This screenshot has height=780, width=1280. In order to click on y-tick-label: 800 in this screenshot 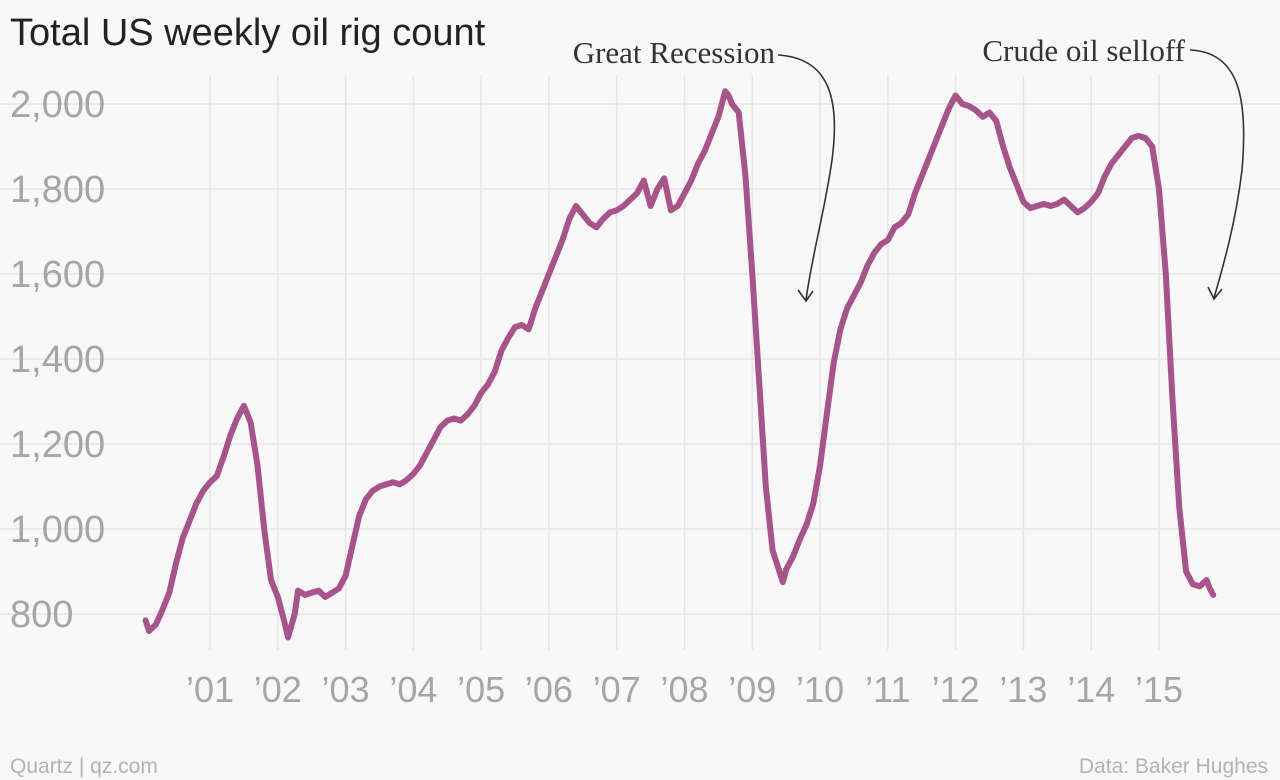, I will do `click(41, 615)`.